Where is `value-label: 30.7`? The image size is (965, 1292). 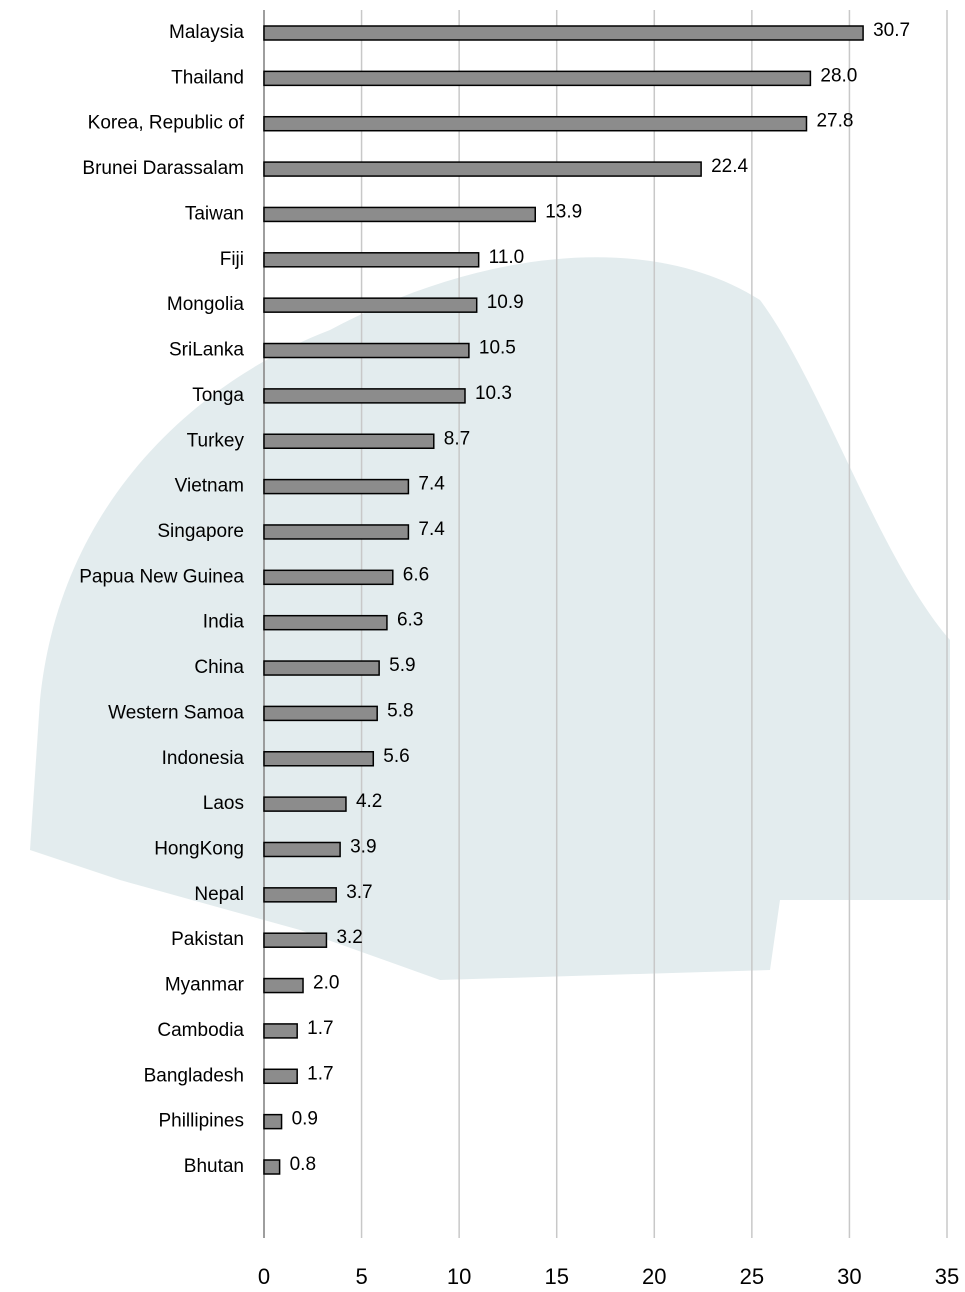
value-label: 30.7 is located at coordinates (891, 30).